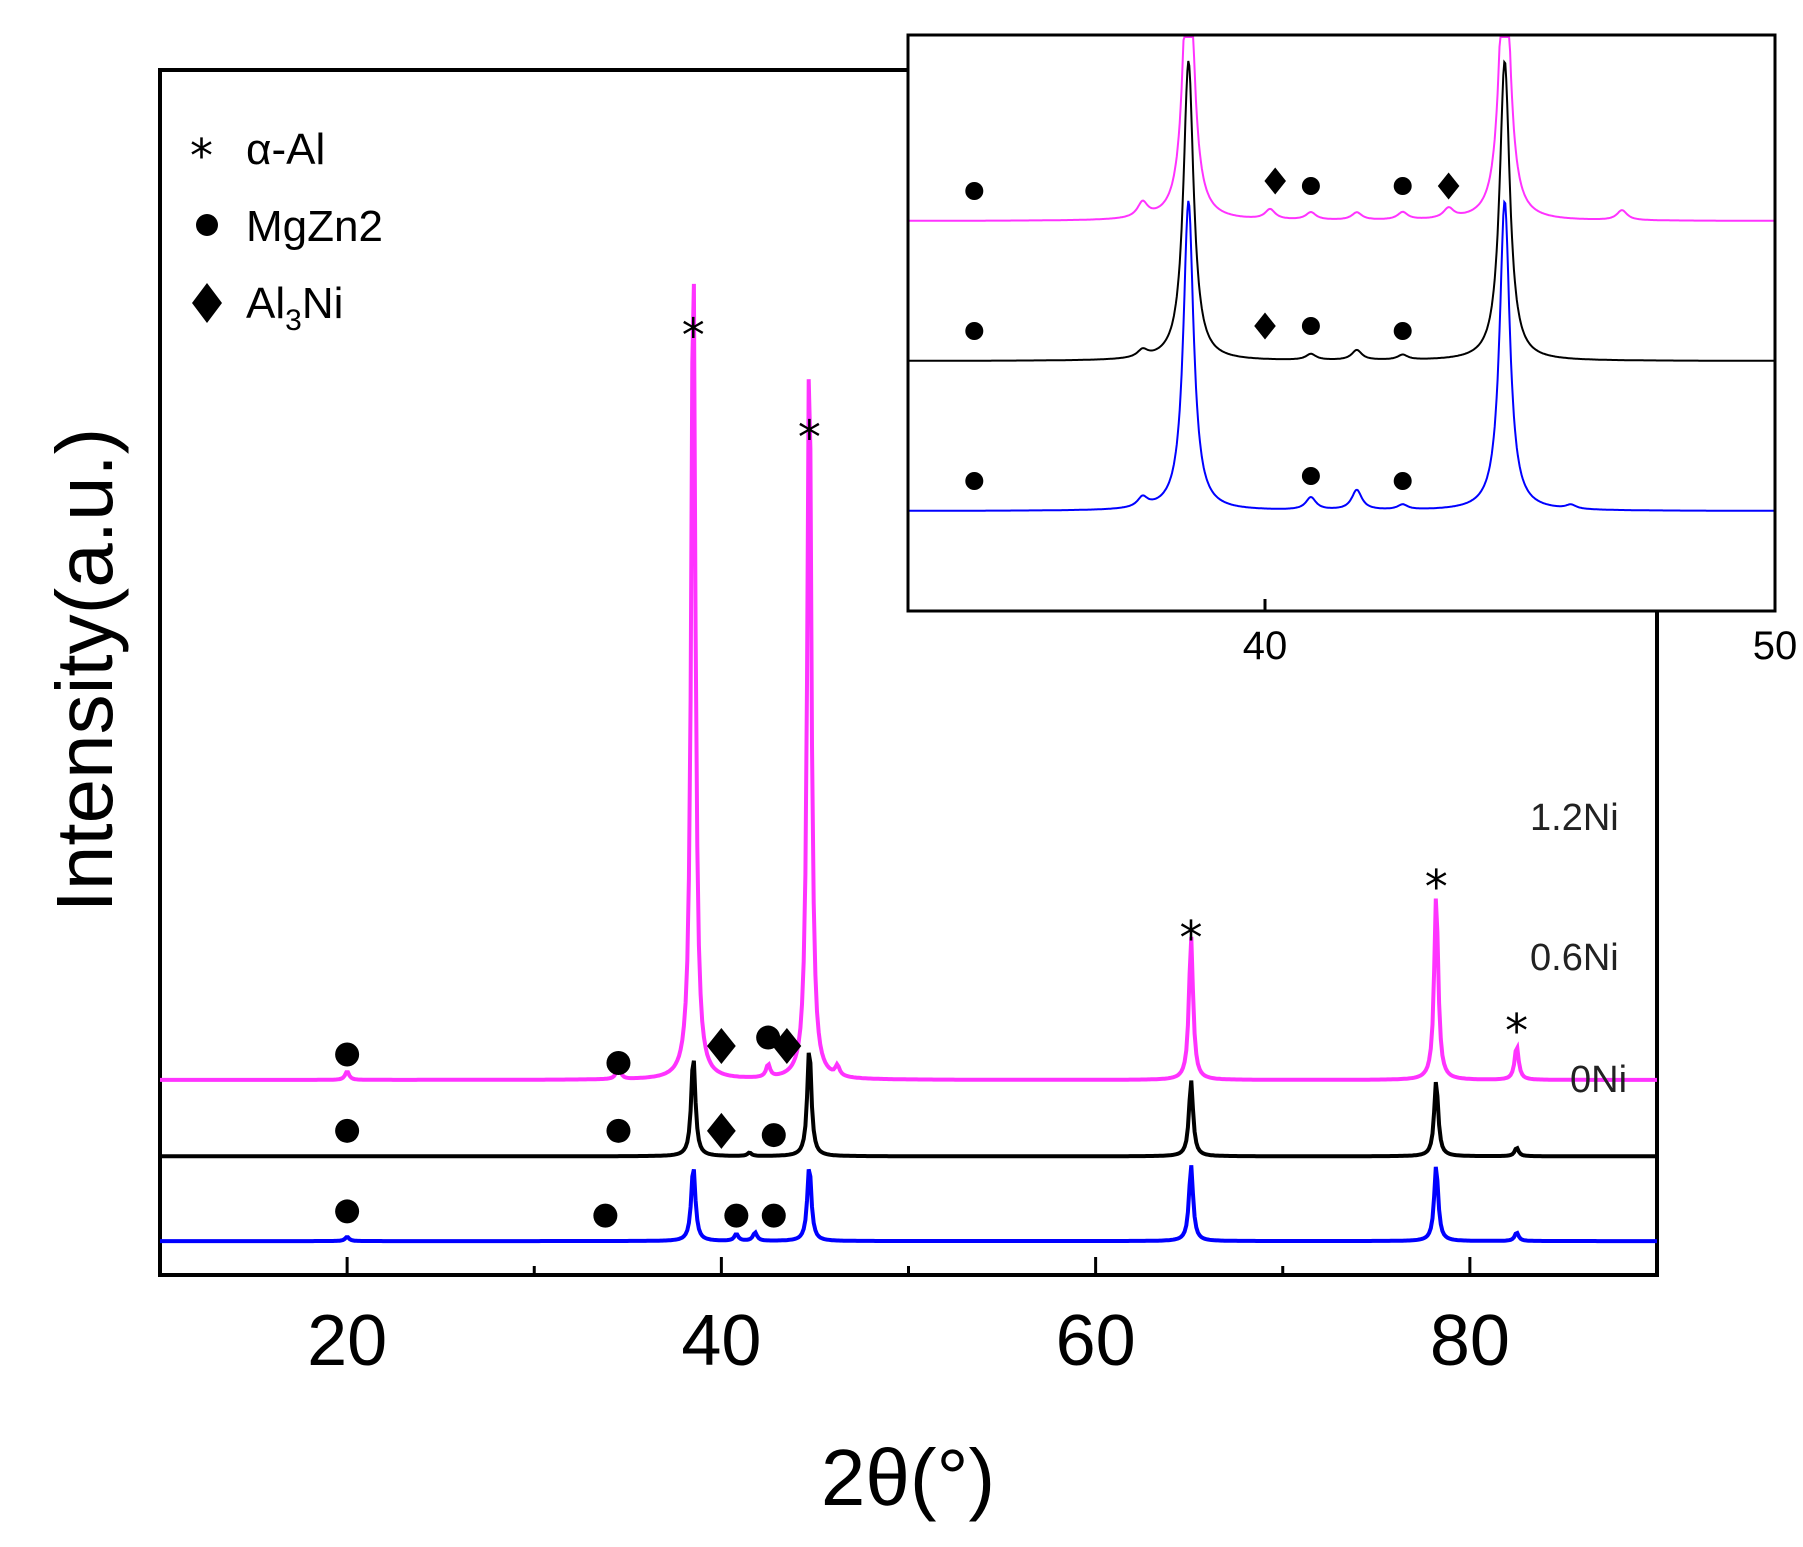 The width and height of the screenshot is (1803, 1547). I want to click on series-label-0Ni: 0Ni, so click(1598, 1080).